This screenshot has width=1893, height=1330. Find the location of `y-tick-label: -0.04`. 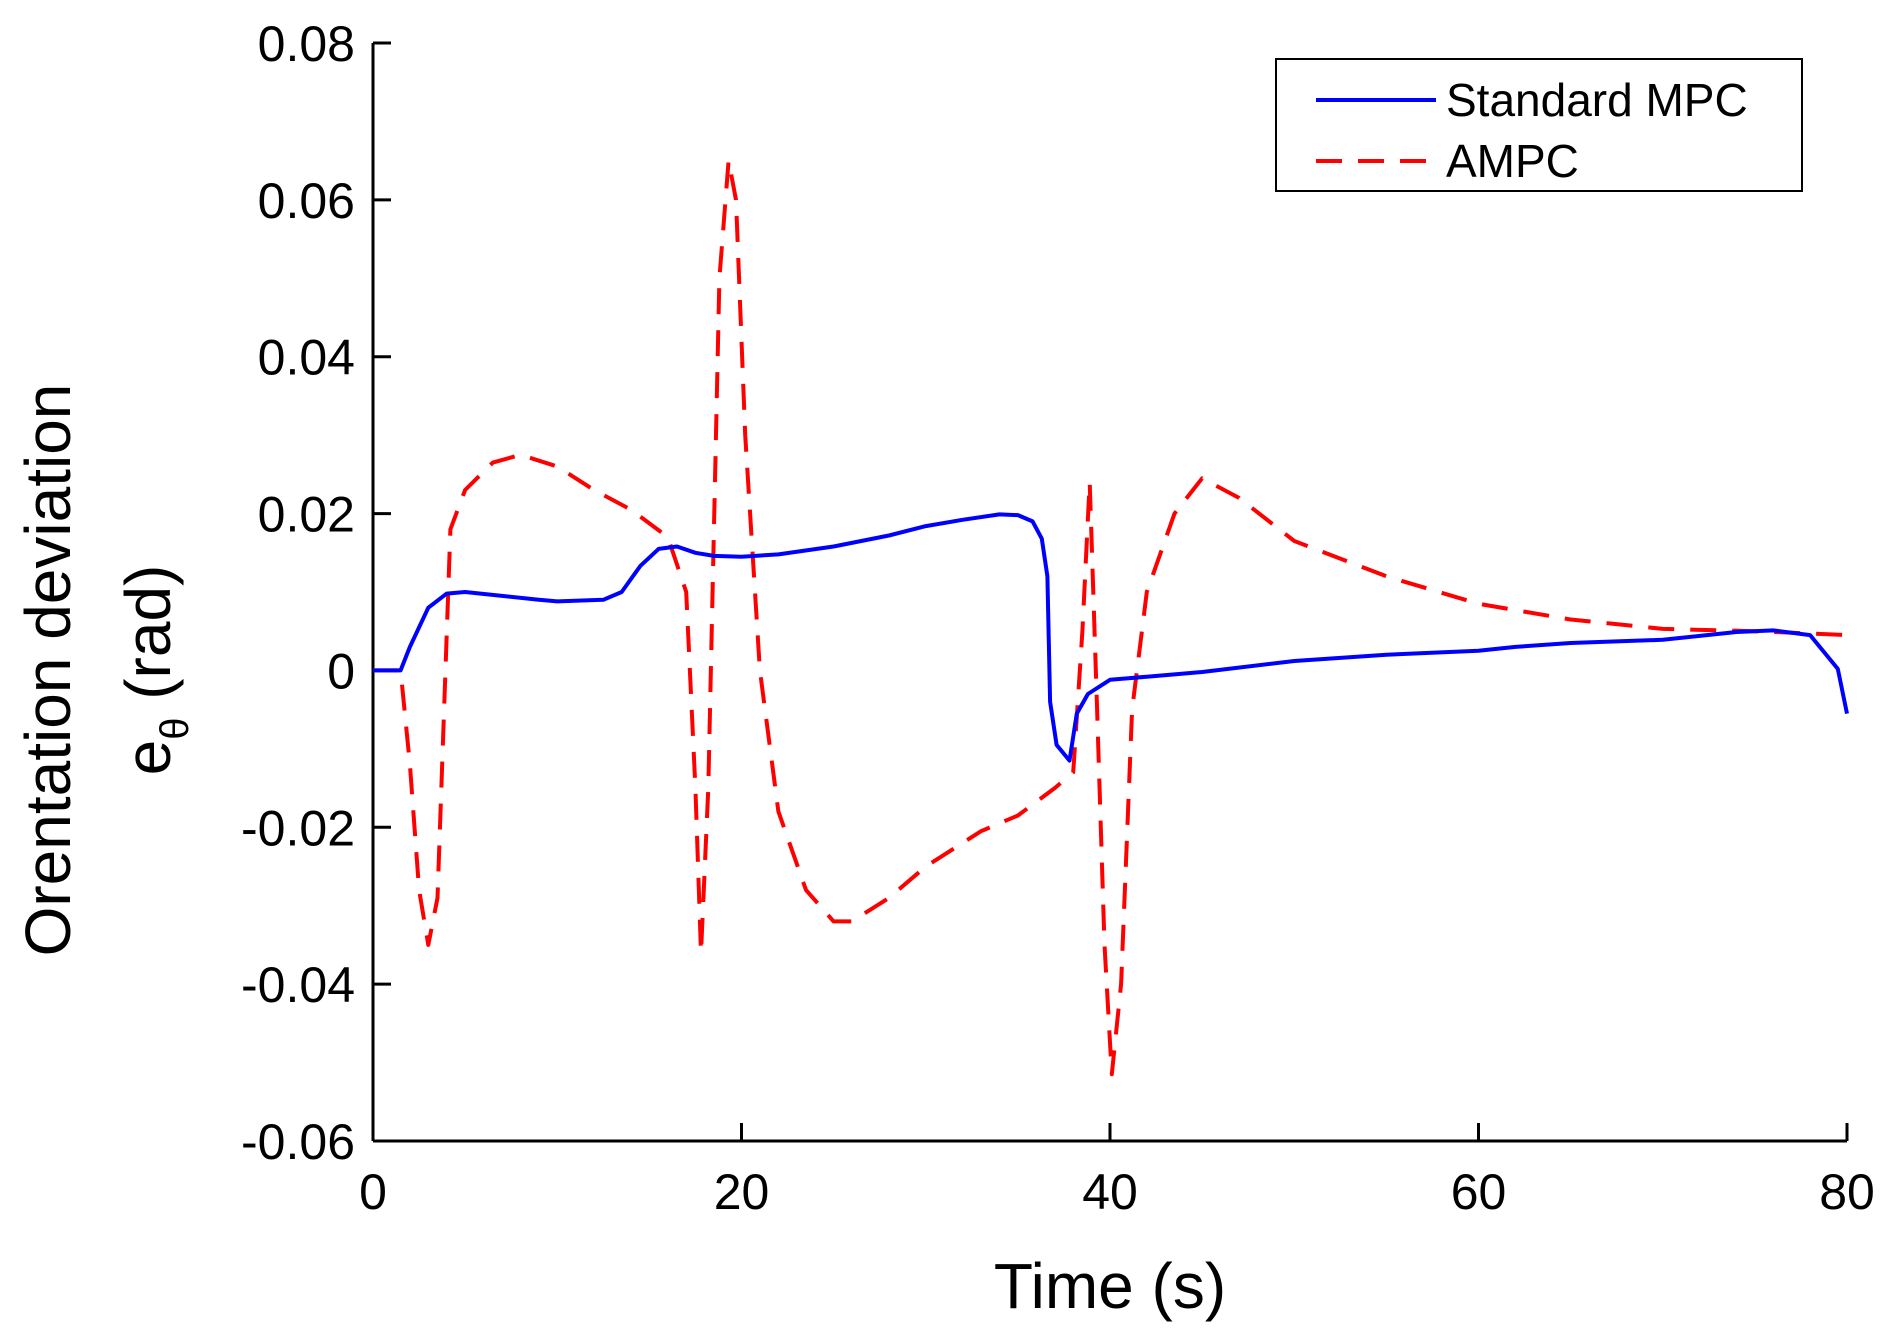

y-tick-label: -0.04 is located at coordinates (298, 985).